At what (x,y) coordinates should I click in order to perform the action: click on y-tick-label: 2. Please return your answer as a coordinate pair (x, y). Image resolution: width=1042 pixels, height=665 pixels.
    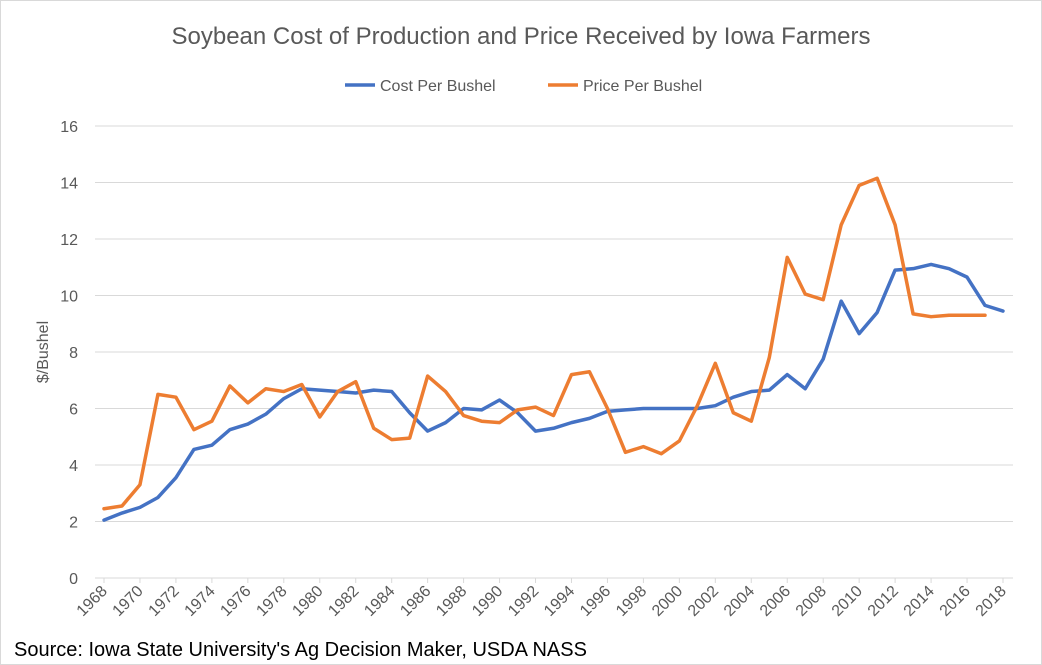
    Looking at the image, I should click on (73, 523).